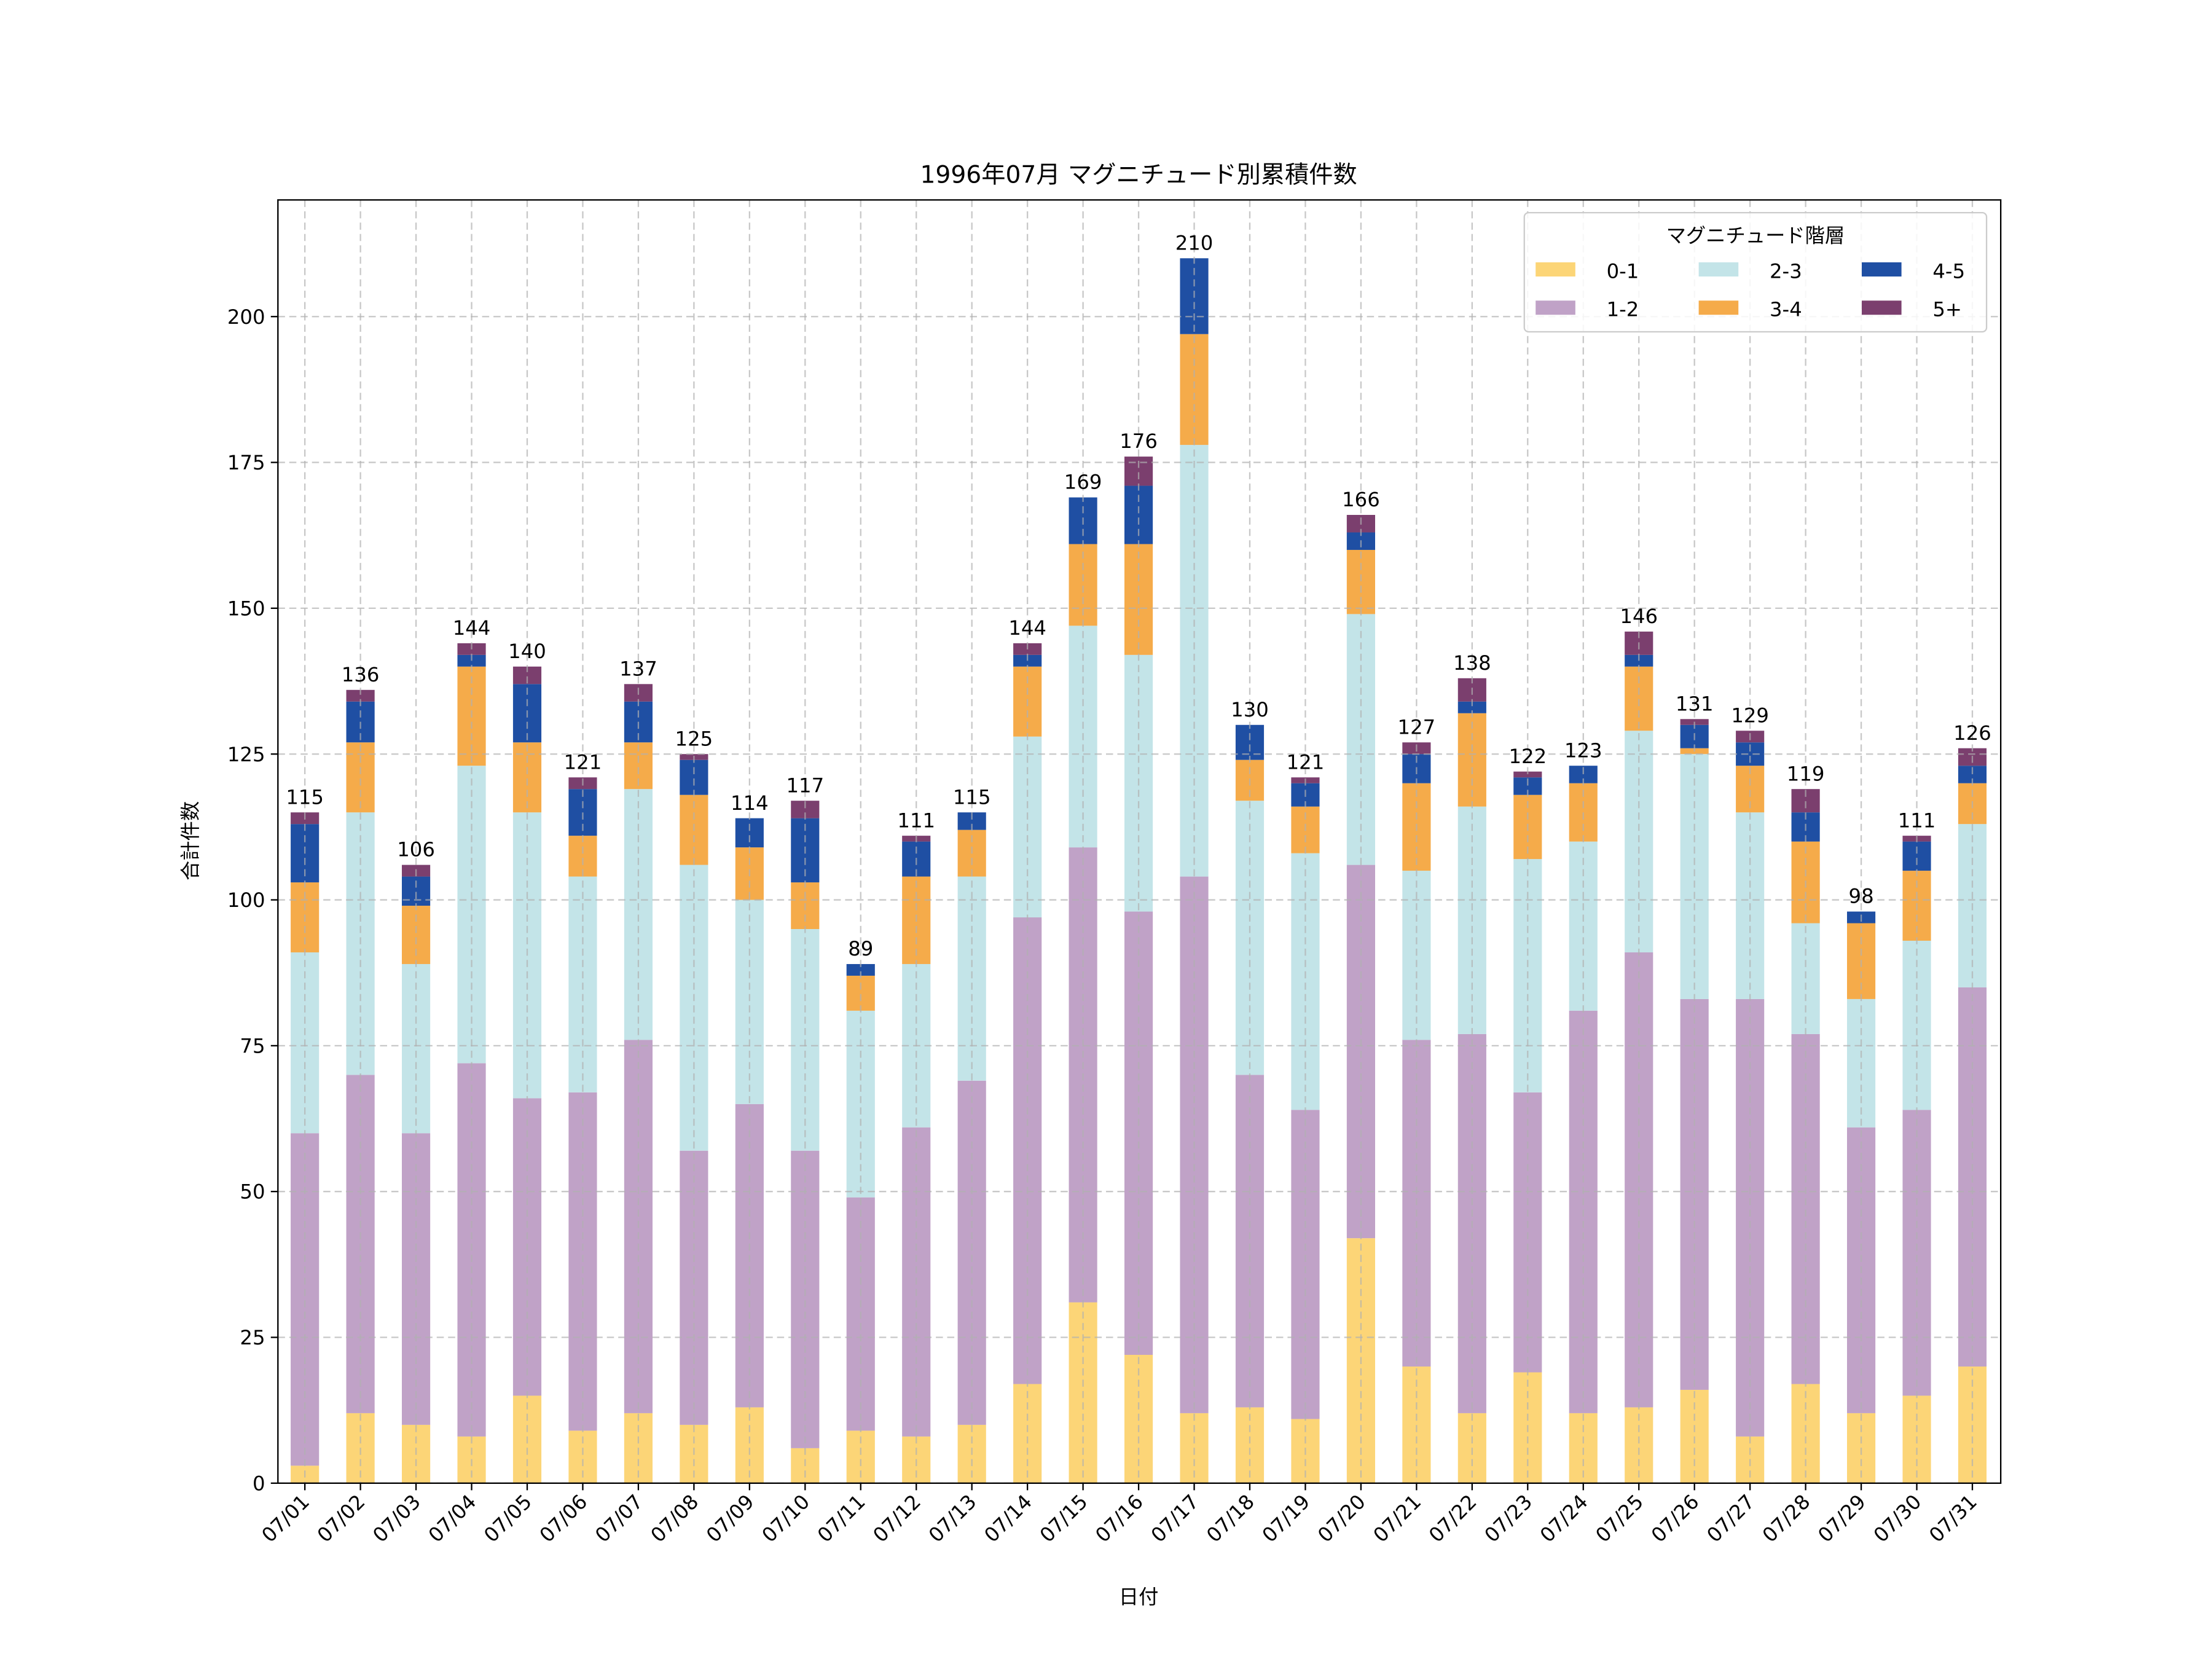  Describe the element at coordinates (972, 797) in the screenshot. I see `total-label: 115` at that location.